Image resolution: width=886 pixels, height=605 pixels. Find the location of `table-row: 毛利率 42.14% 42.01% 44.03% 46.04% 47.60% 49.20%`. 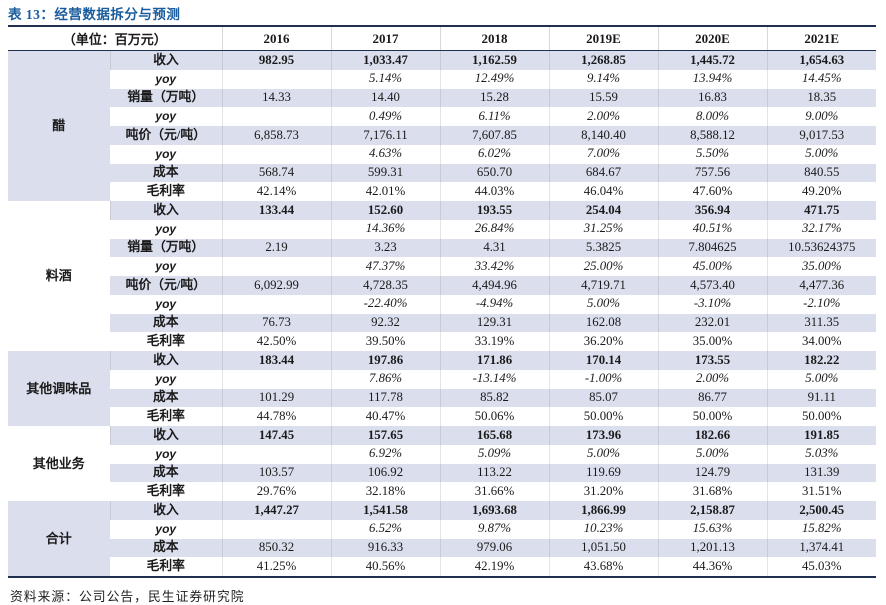

table-row: 毛利率 42.14% 42.01% 44.03% 46.04% 47.60% 49.20% is located at coordinates (442, 191).